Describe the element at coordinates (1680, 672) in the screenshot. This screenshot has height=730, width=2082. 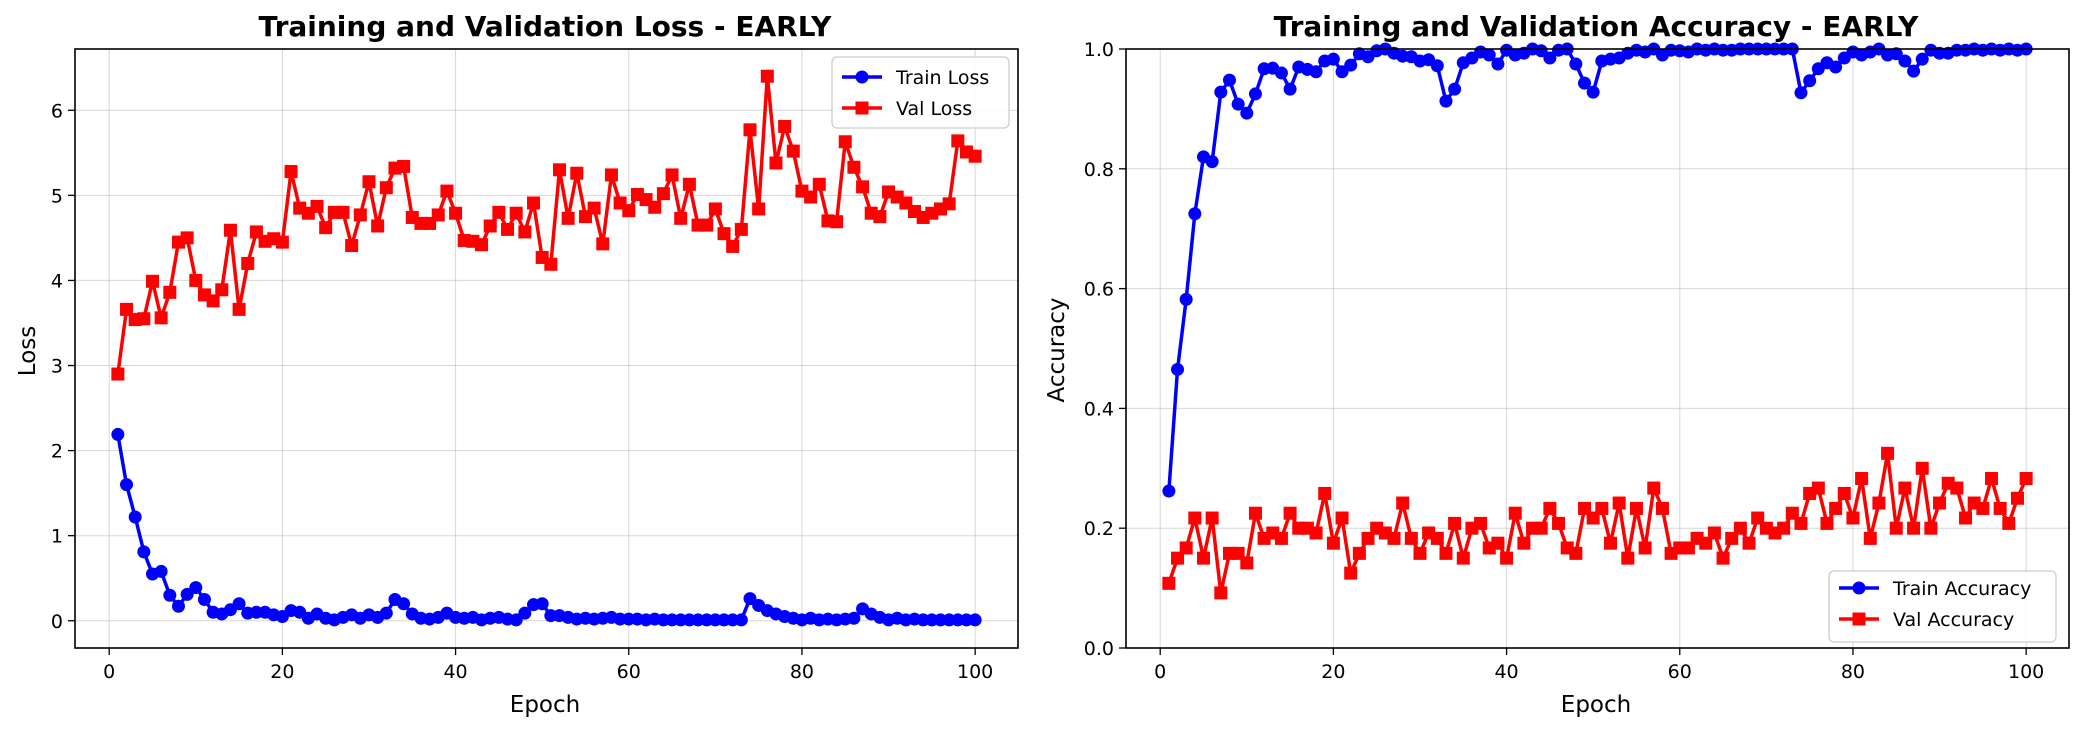
I see `accuracy-x-tick-label: 60` at that location.